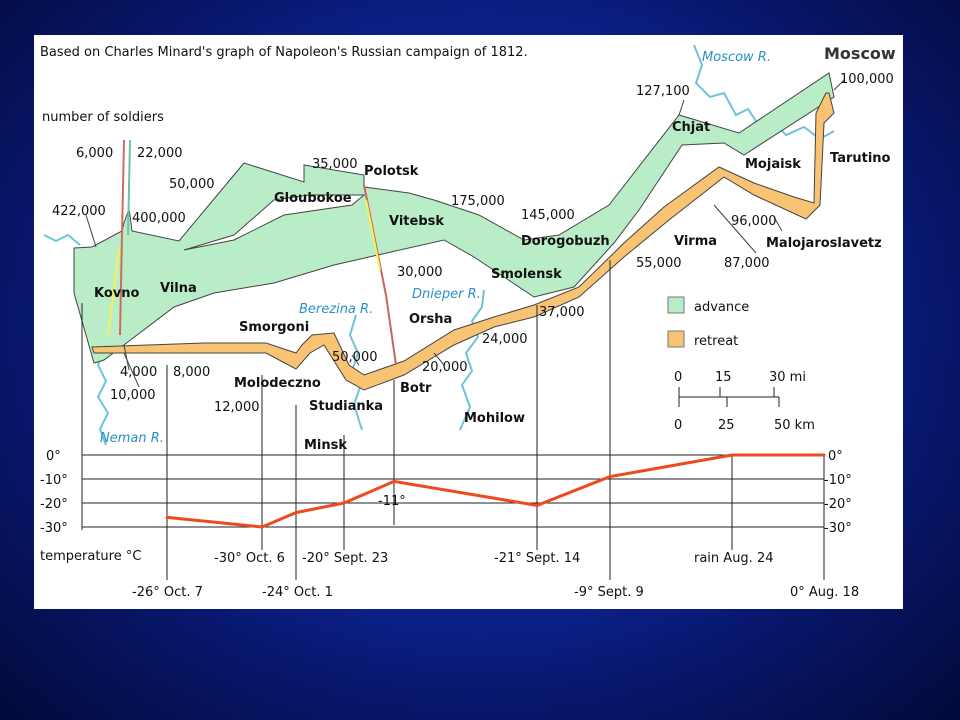 This screenshot has width=960, height=720. I want to click on troop-label-50000-berezina: 50,000, so click(355, 357).